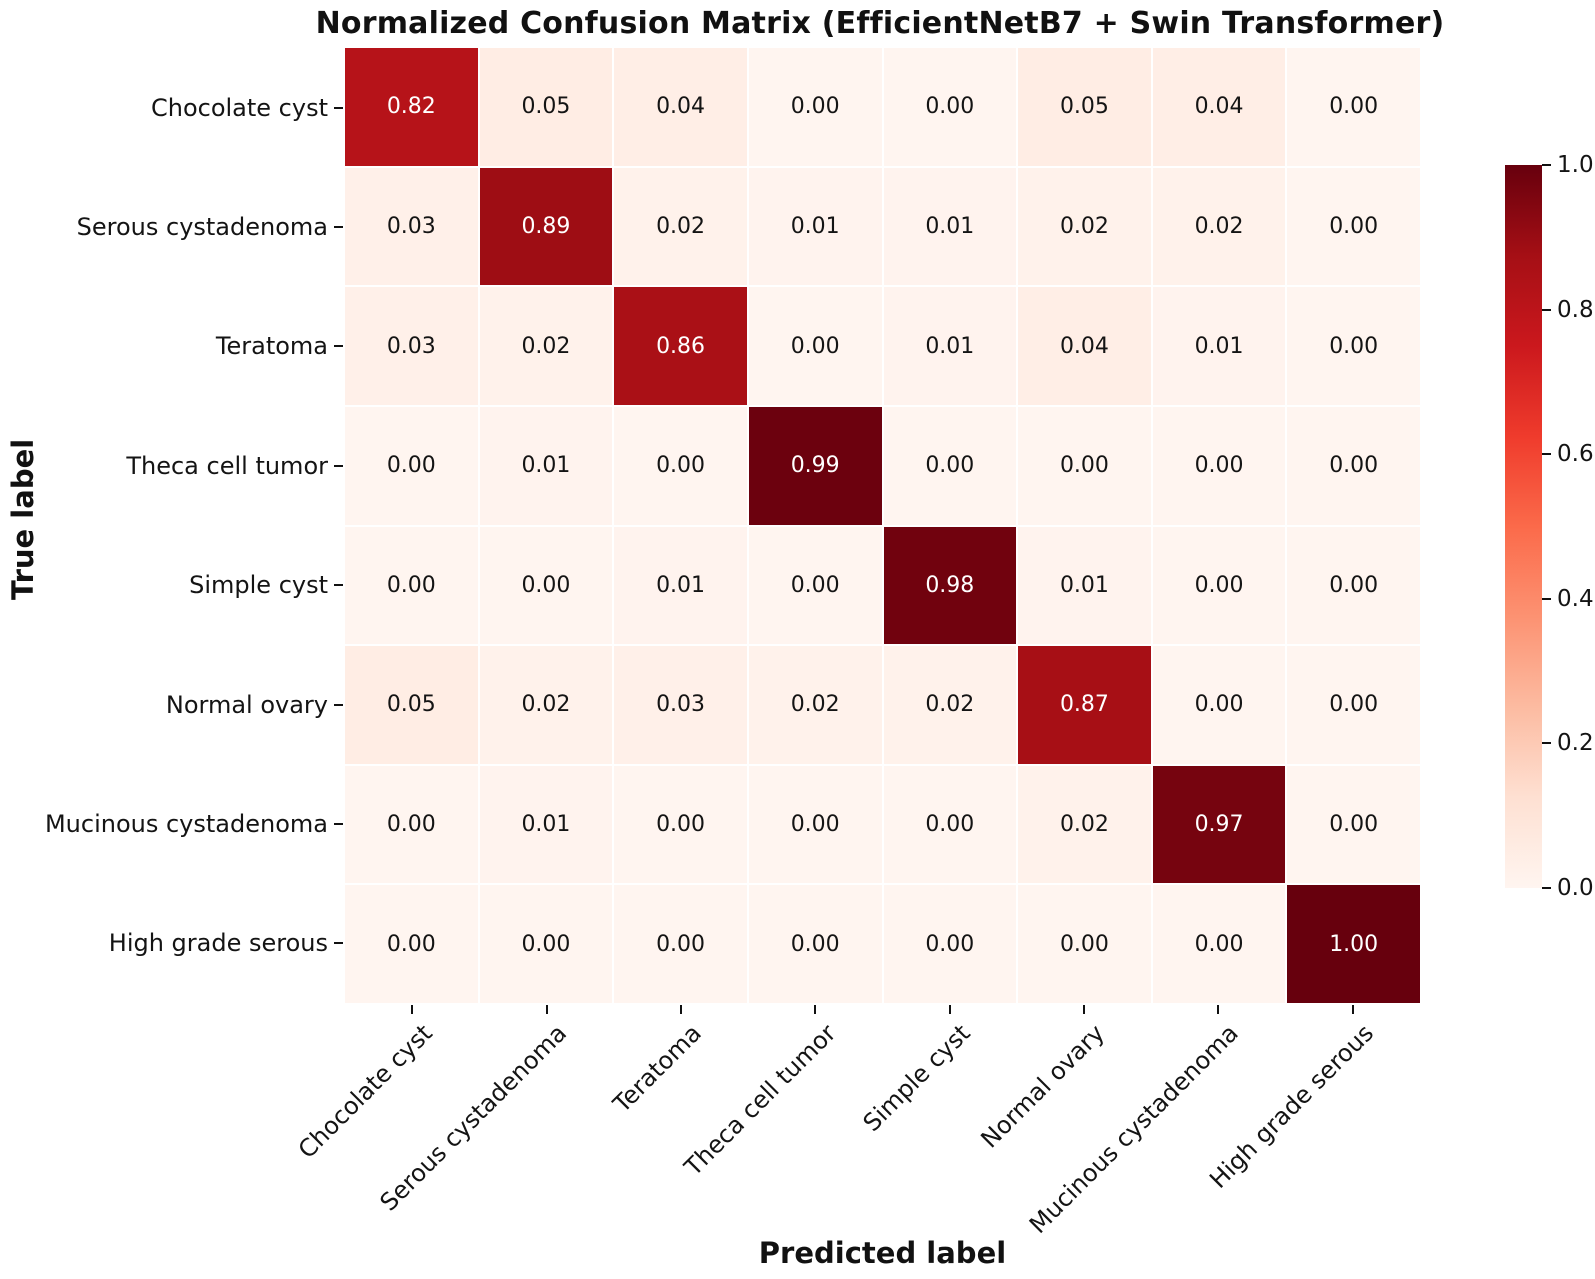 The image size is (1595, 1279). I want to click on matrix-cell: 0.99, so click(815, 465).